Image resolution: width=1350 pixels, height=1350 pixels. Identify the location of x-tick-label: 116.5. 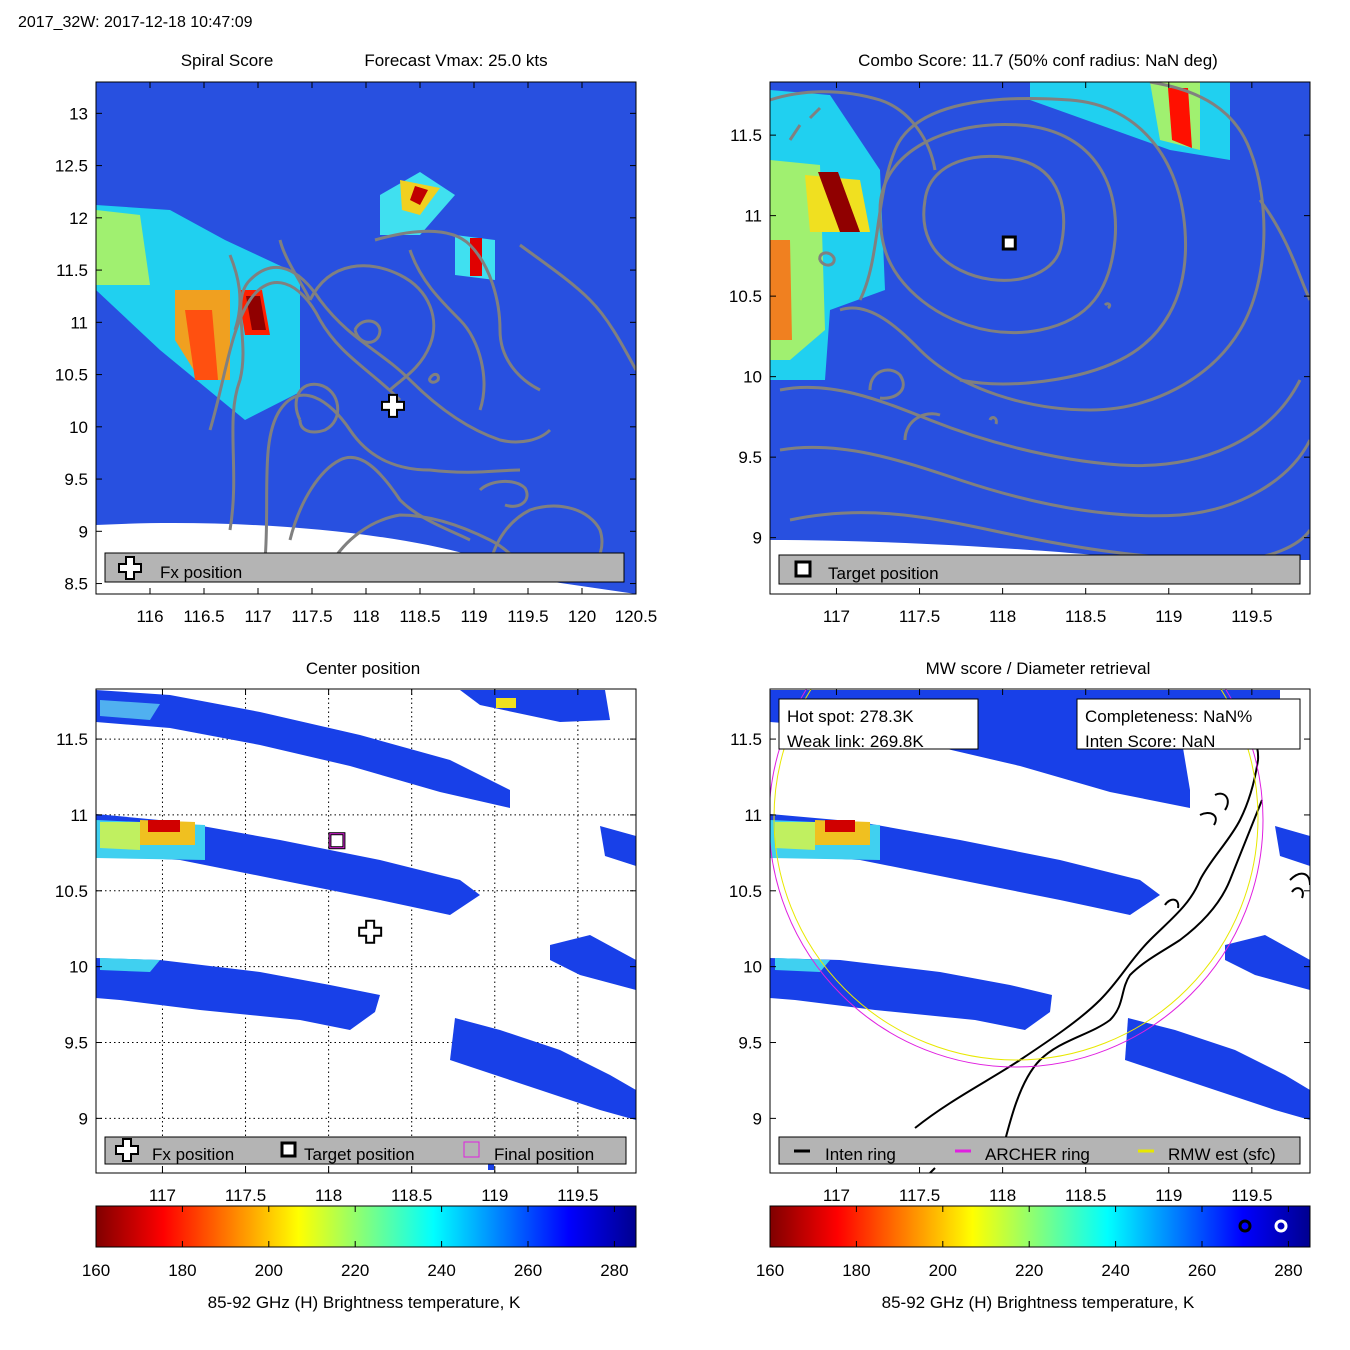
(203, 616).